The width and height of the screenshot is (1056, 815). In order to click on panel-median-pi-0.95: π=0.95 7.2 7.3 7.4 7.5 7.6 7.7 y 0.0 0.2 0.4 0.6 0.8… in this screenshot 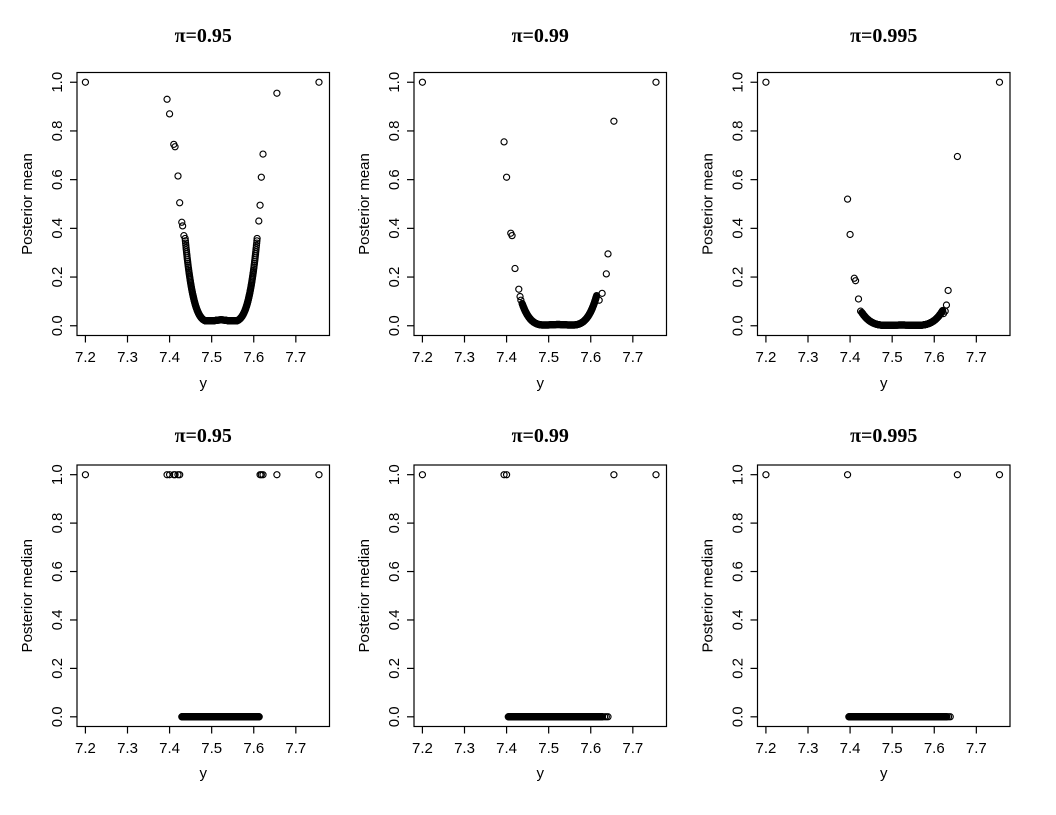, I will do `click(175, 603)`.